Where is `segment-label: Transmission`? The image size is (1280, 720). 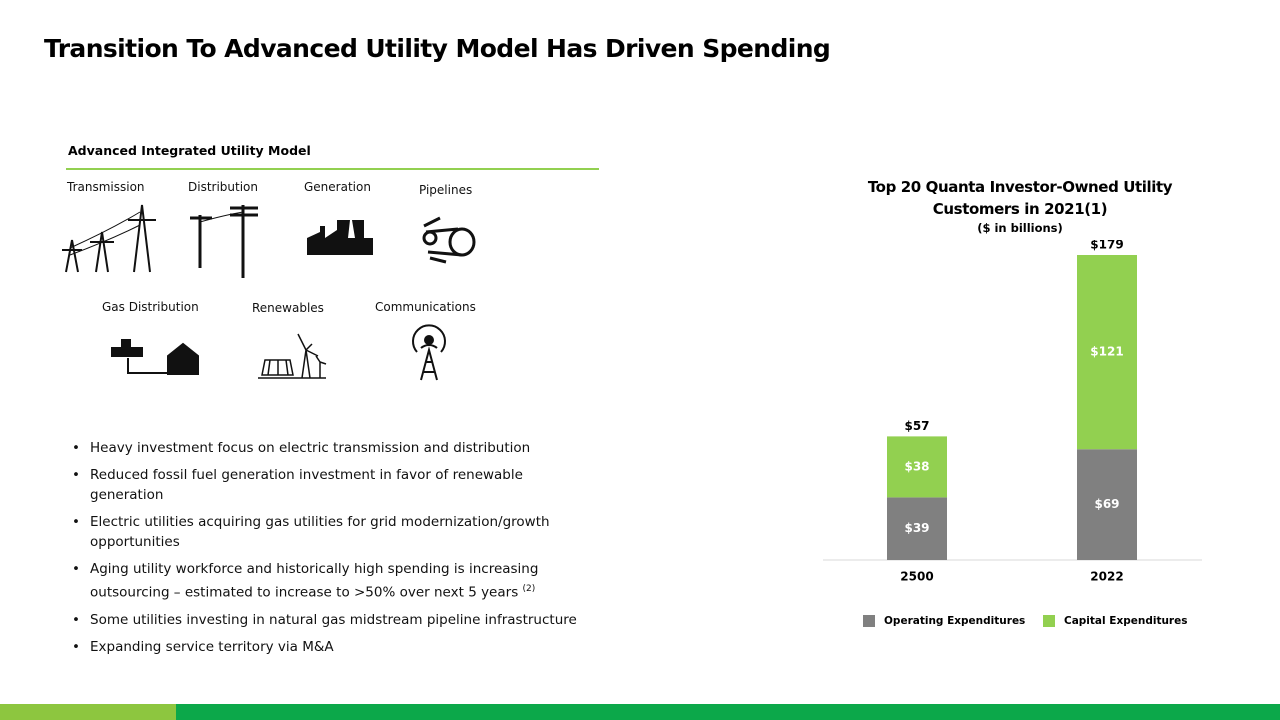 segment-label: Transmission is located at coordinates (106, 187).